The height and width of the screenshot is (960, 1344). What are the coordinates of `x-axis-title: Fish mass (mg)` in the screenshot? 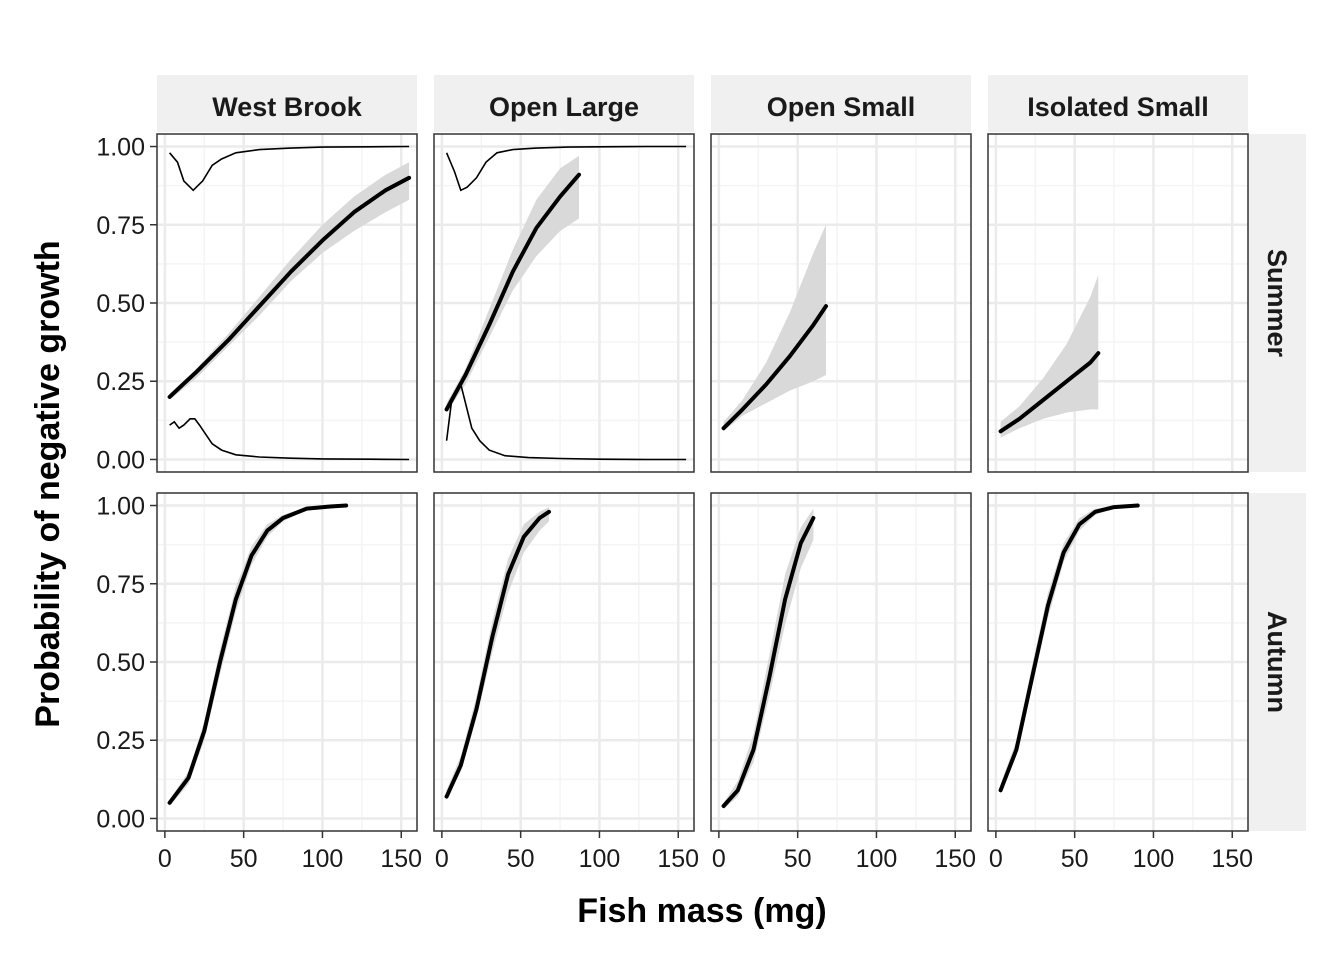 It's located at (701, 911).